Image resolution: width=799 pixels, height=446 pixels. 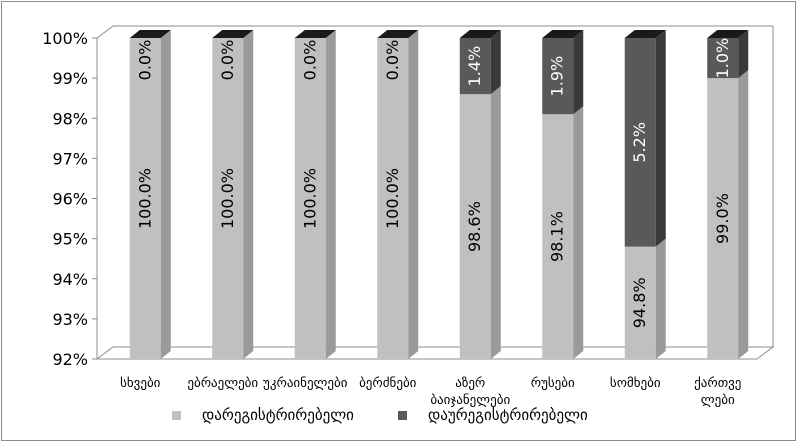 What do you see at coordinates (435, 353) in the screenshot?
I see `floor` at bounding box center [435, 353].